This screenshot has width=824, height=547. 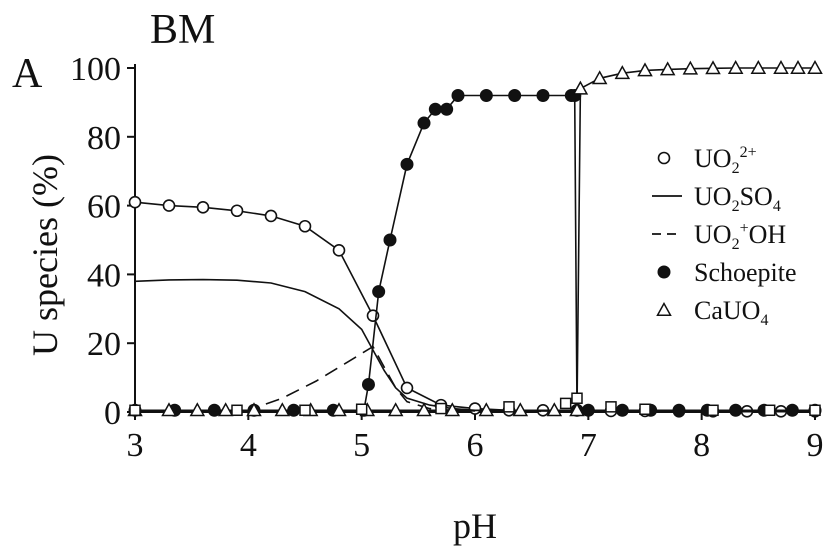 What do you see at coordinates (475, 526) in the screenshot?
I see `x-axis-label: pH` at bounding box center [475, 526].